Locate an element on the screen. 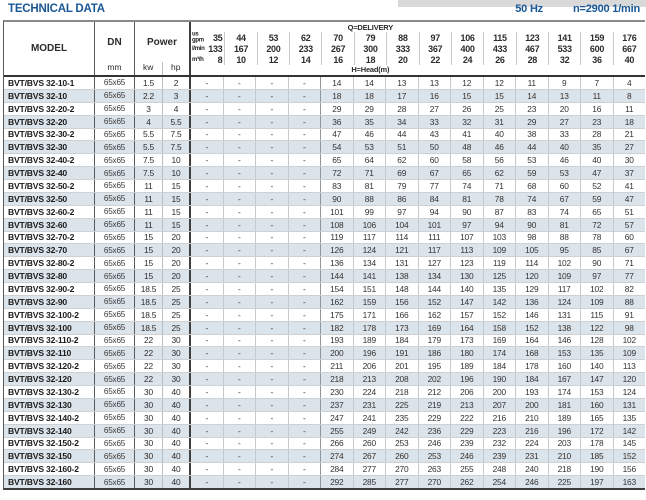 This screenshot has width=646, height=500. m3h-cell: 12 is located at coordinates (272, 59).